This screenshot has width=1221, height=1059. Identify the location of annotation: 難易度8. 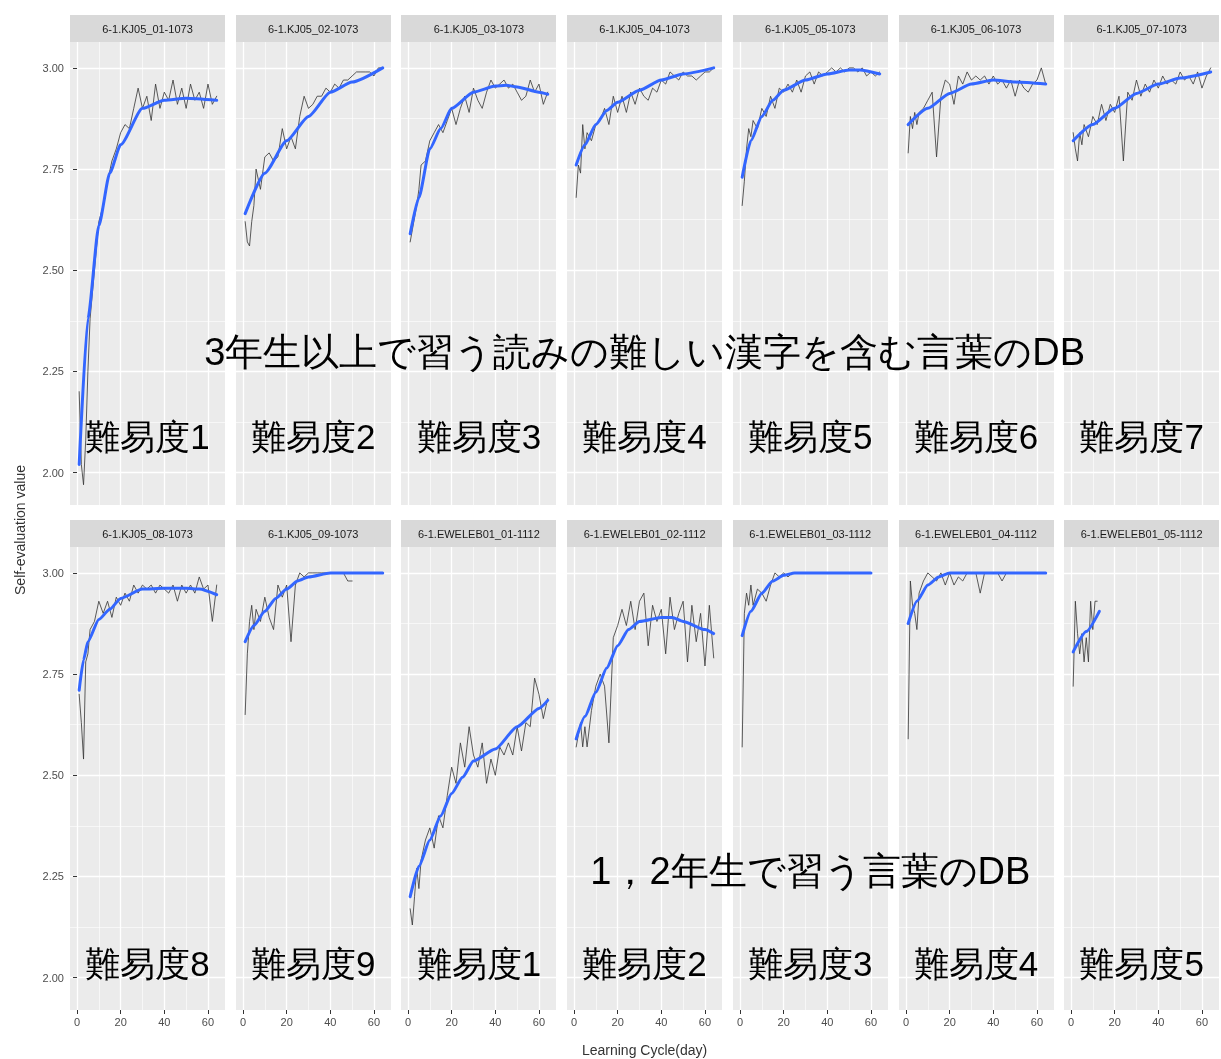
(147, 963).